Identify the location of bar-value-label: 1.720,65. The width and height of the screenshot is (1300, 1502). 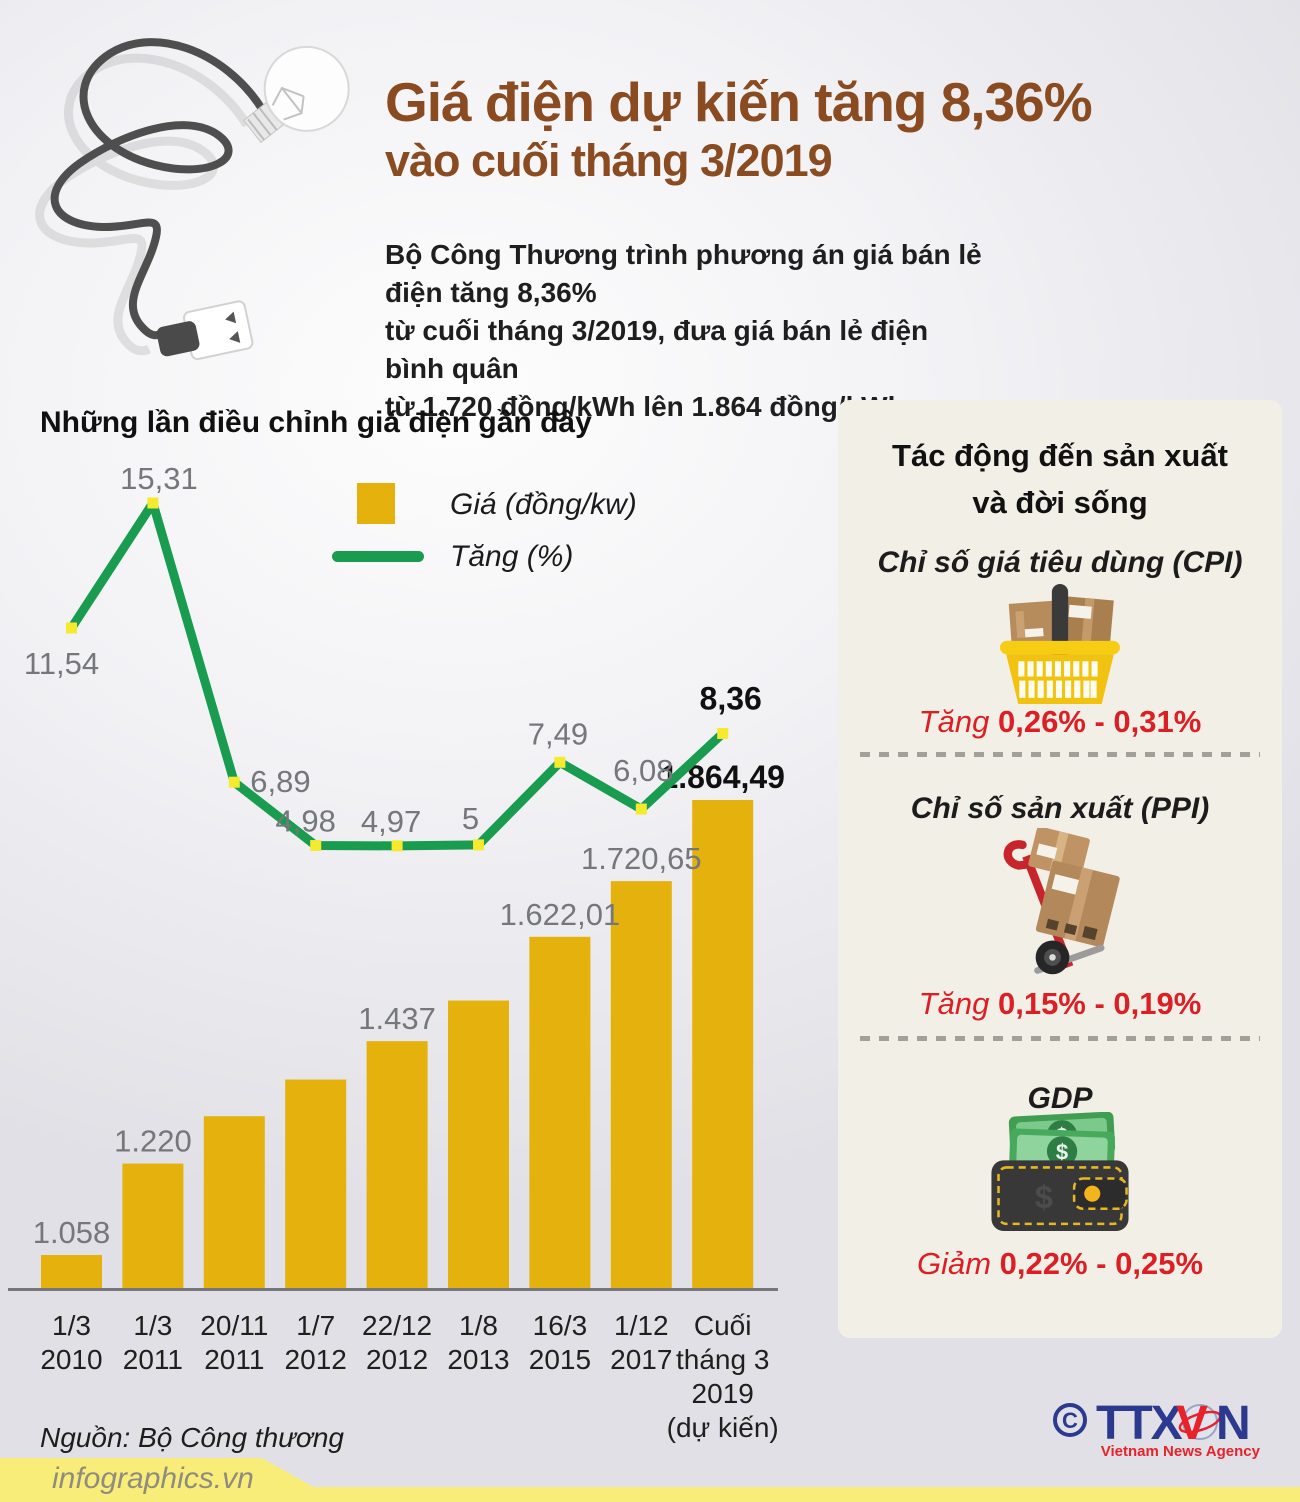
(641, 858).